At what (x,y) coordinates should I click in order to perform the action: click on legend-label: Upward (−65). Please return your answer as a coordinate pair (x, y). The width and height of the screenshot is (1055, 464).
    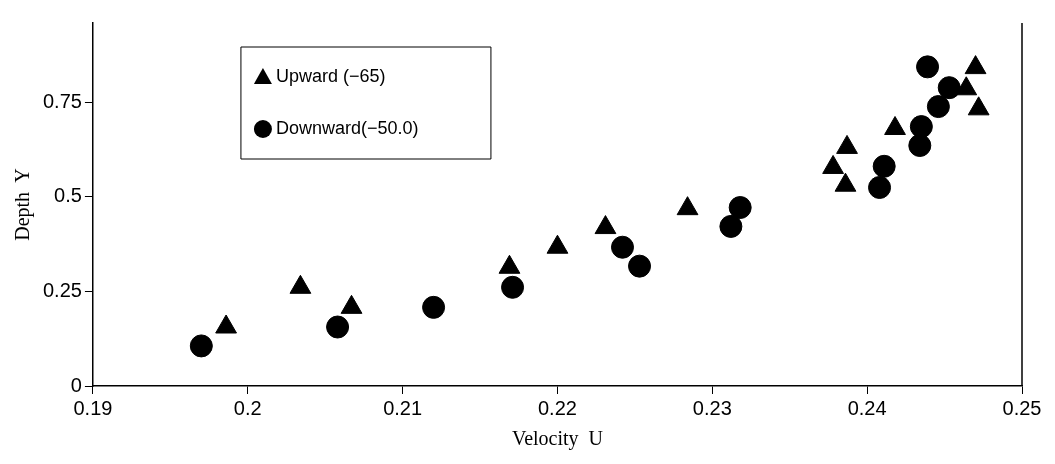
    Looking at the image, I should click on (330, 75).